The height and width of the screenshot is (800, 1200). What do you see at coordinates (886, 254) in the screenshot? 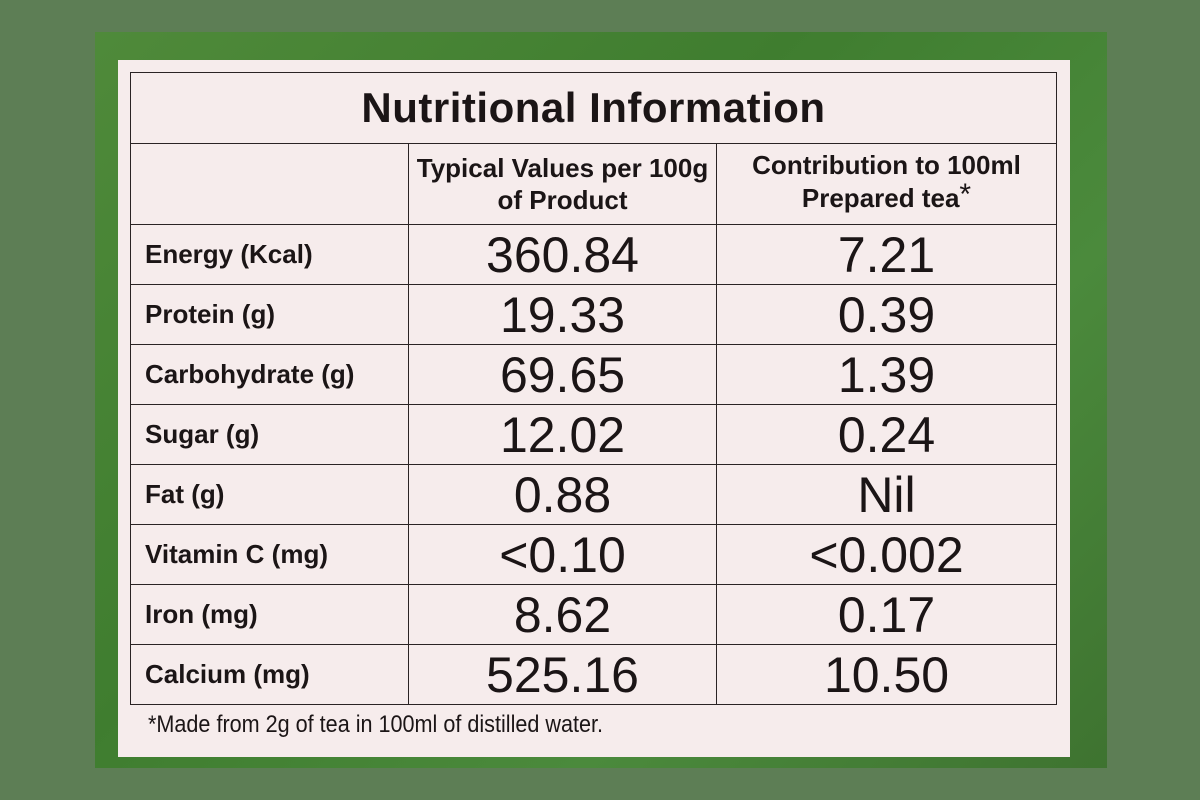
I see `value-per-100ml: 7.21` at bounding box center [886, 254].